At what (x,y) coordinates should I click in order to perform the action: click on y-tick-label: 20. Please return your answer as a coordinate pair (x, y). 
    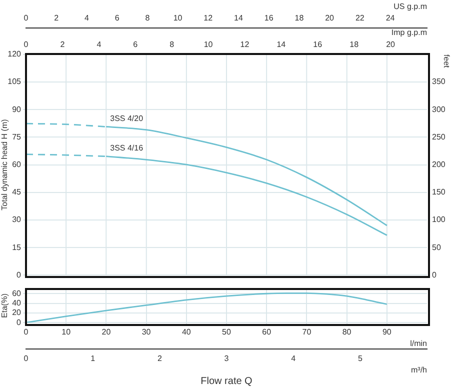
    Looking at the image, I should click on (17, 313).